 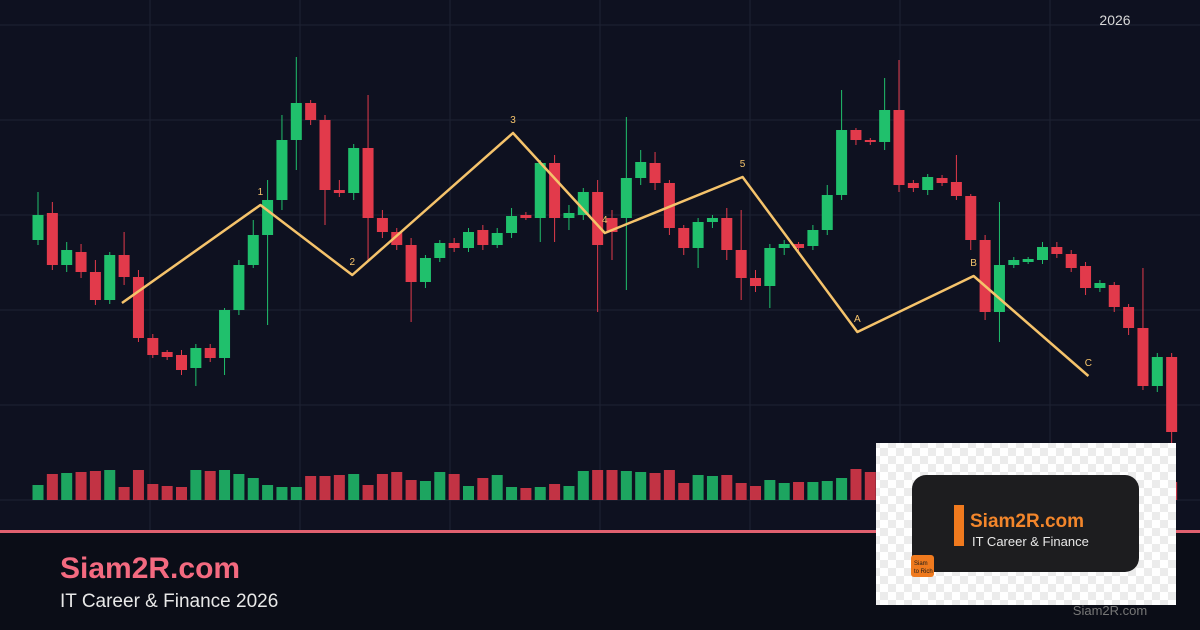 What do you see at coordinates (923, 572) in the screenshot?
I see `badge-text: to Rich` at bounding box center [923, 572].